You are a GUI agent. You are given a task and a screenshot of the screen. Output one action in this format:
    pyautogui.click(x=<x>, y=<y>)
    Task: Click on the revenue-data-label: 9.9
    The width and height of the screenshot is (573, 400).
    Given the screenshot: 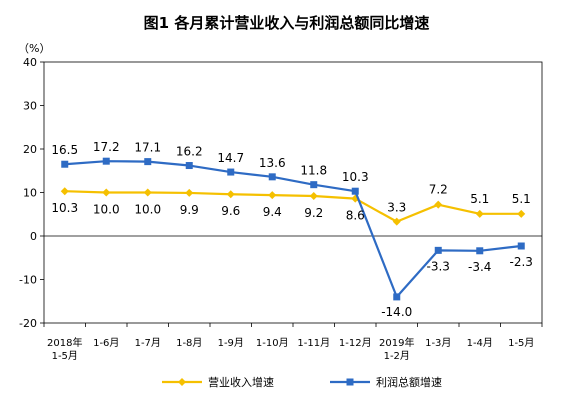 What is the action you would take?
    pyautogui.click(x=189, y=210)
    